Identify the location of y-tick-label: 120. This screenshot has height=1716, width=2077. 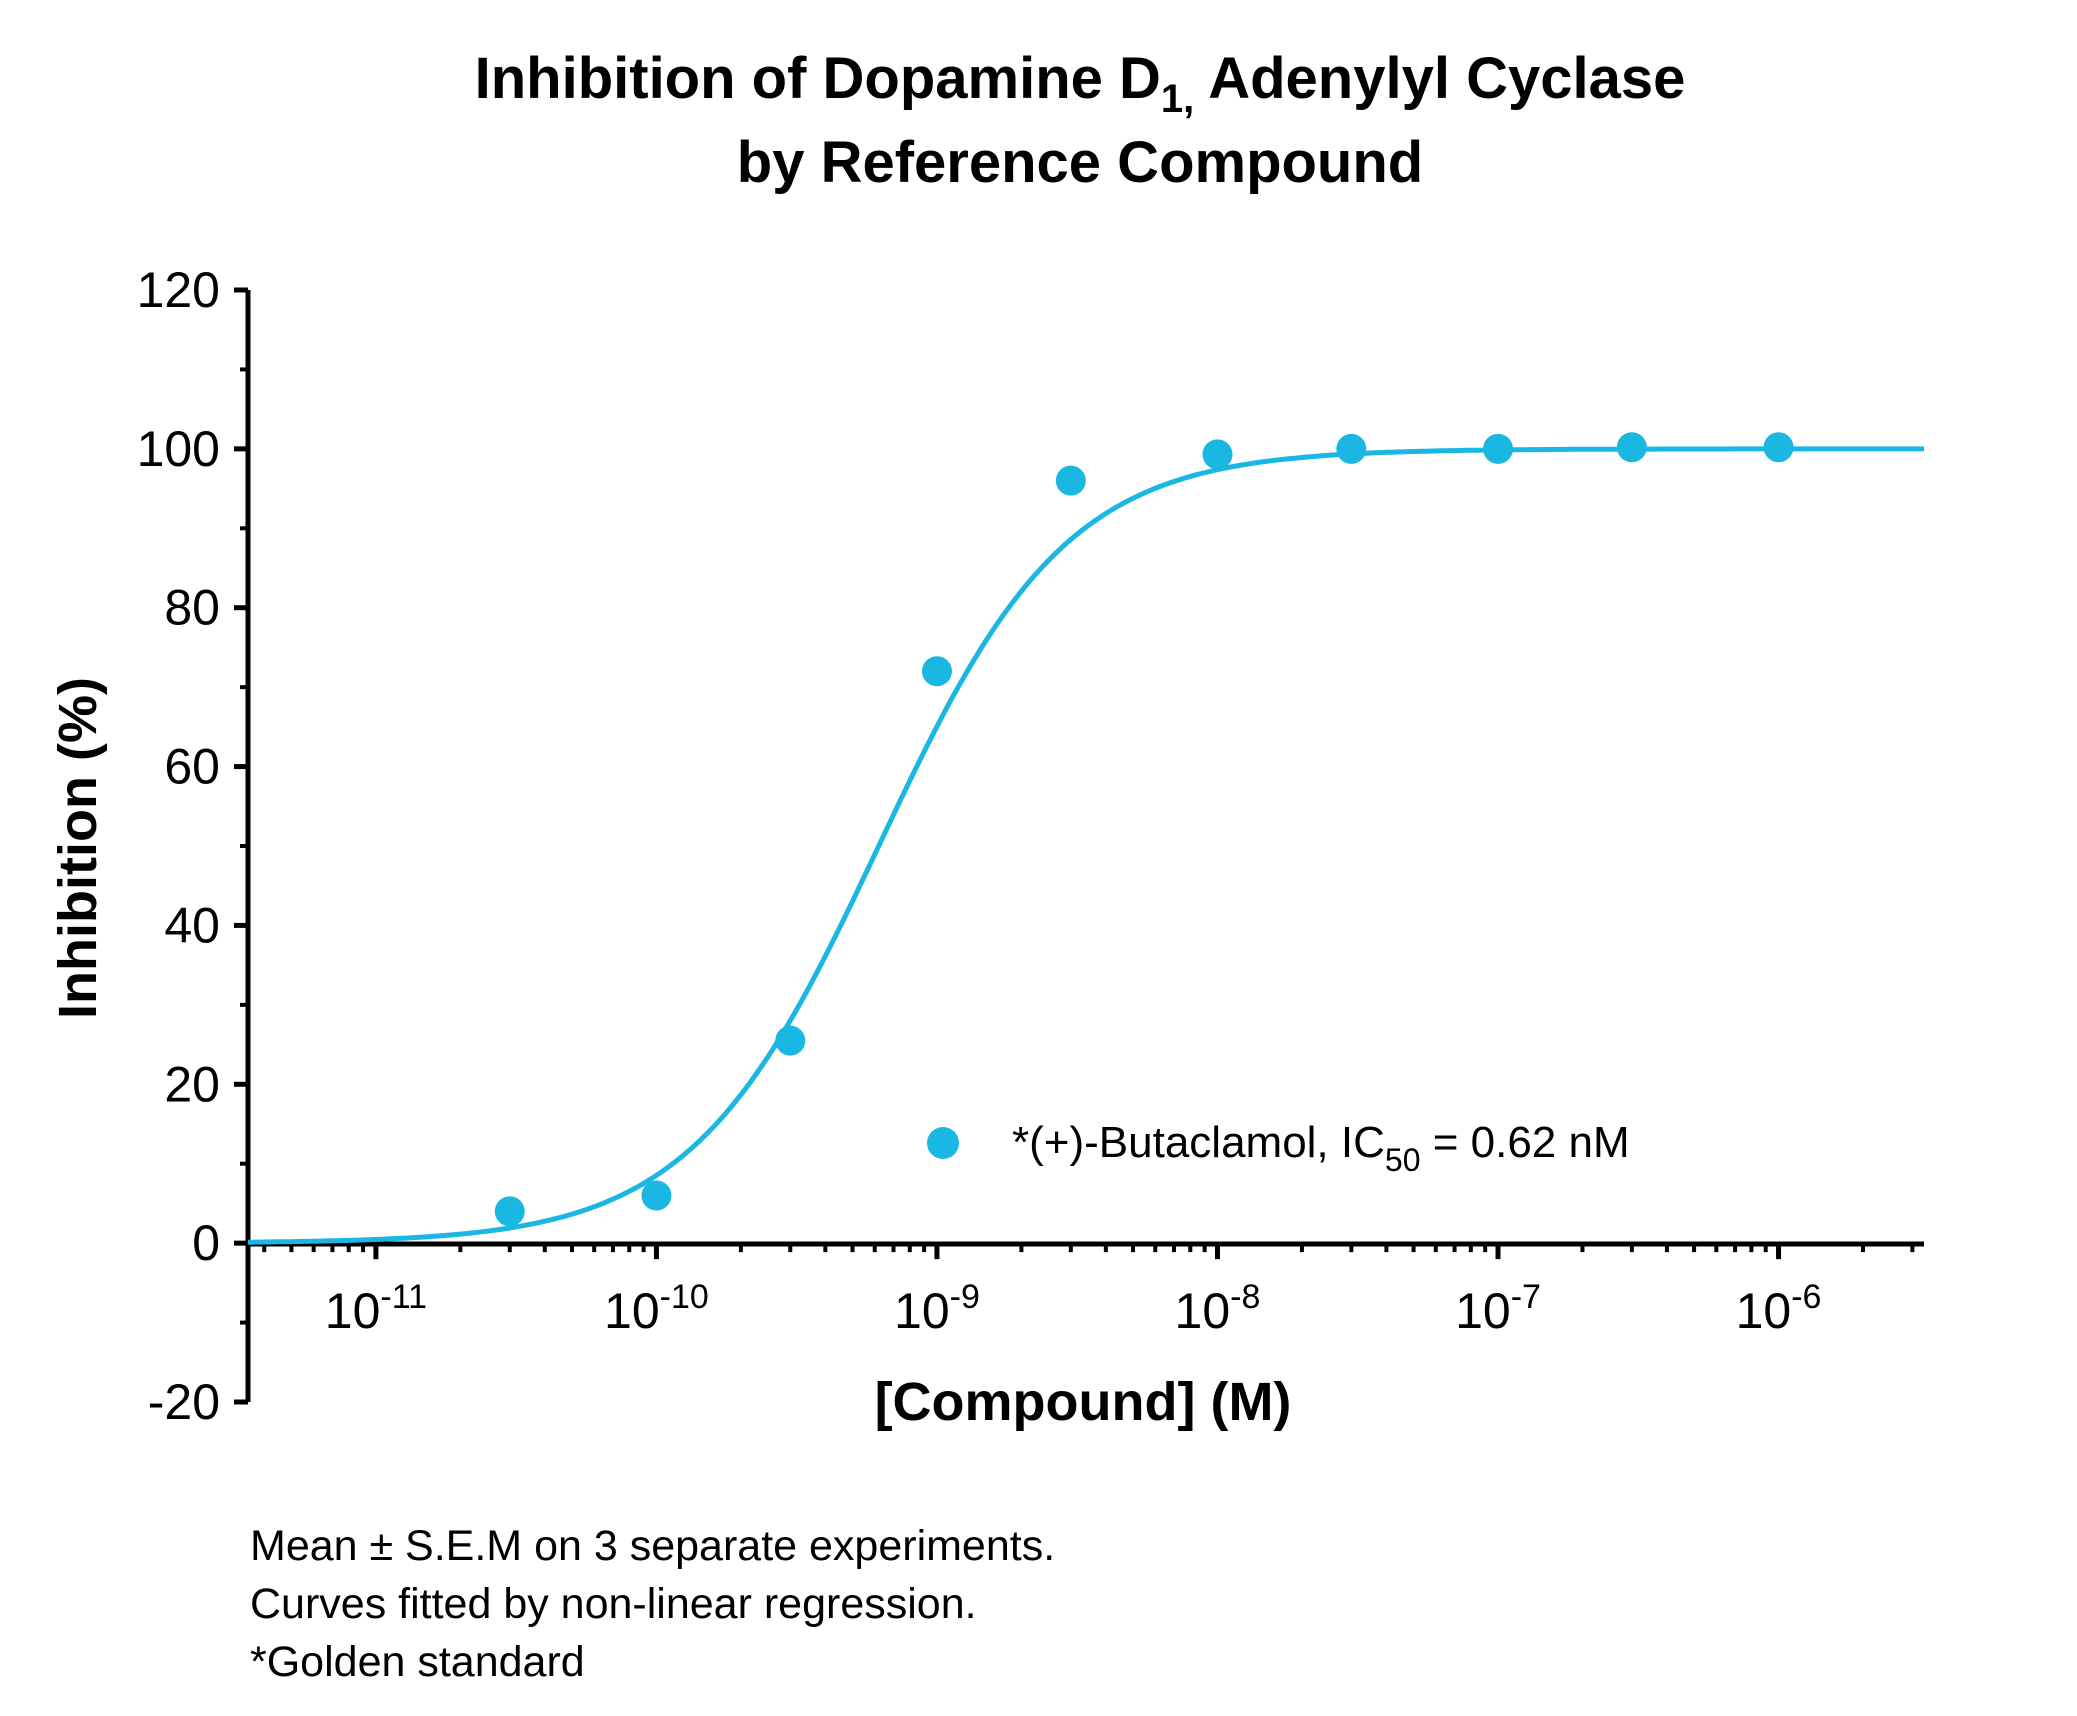
(178, 290).